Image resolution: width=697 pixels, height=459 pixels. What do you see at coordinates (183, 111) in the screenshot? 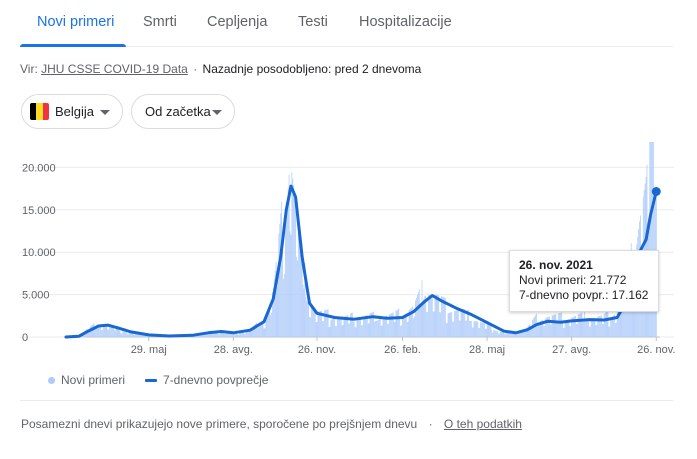
I see `range-dropdown: Od začetka` at bounding box center [183, 111].